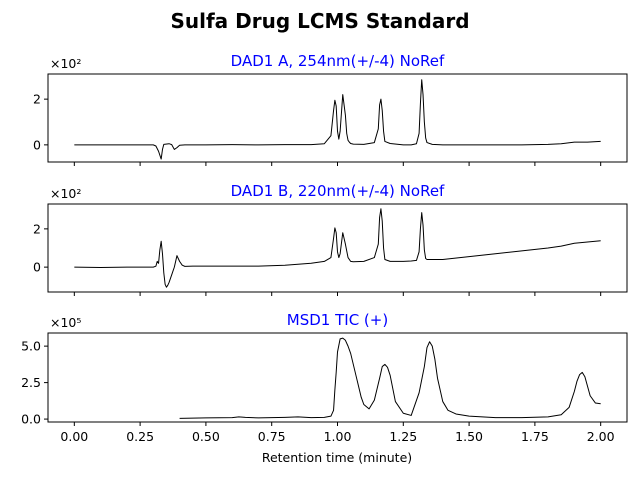 Image resolution: width=640 pixels, height=480 pixels. What do you see at coordinates (65, 322) in the screenshot?
I see `axis-multiplier: ×10⁵` at bounding box center [65, 322].